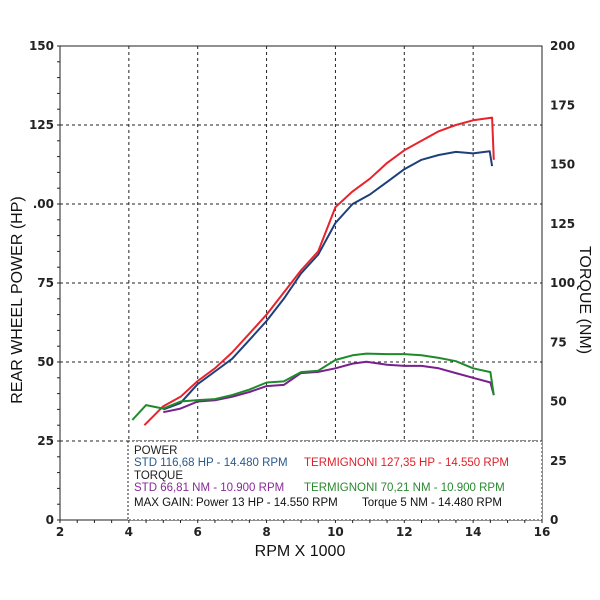 This screenshot has height=600, width=600. What do you see at coordinates (406, 463) in the screenshot?
I see `legend-power-termignoni: TERMIGNONI 127,35 HP - 14.550 RPM` at bounding box center [406, 463].